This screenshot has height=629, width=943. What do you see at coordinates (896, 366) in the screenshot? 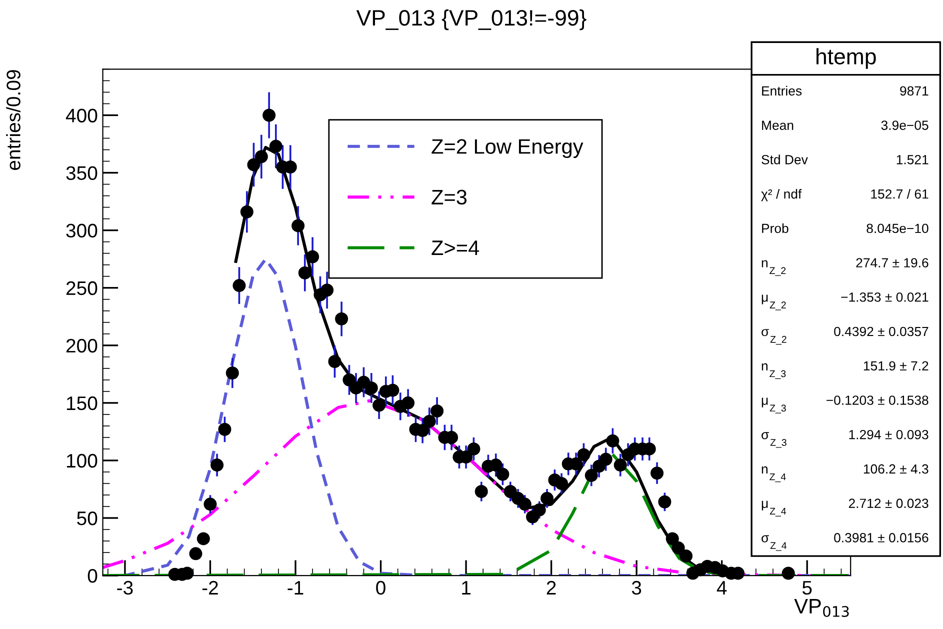
I see `text: 151.9 ± 7.2` at bounding box center [896, 366].